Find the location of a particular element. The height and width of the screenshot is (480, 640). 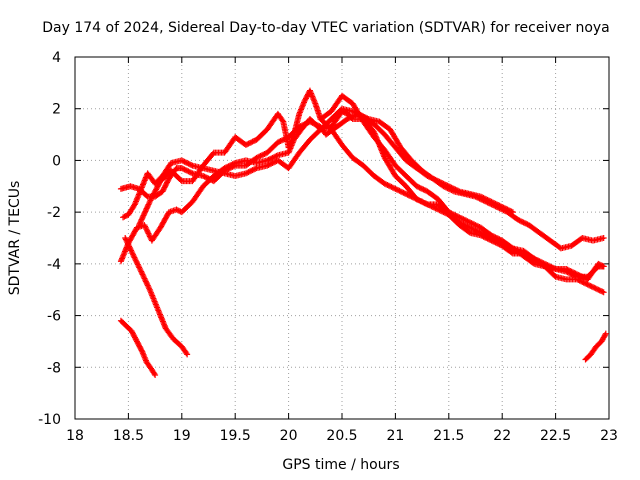

x-tick-label: 18 is located at coordinates (75, 436).